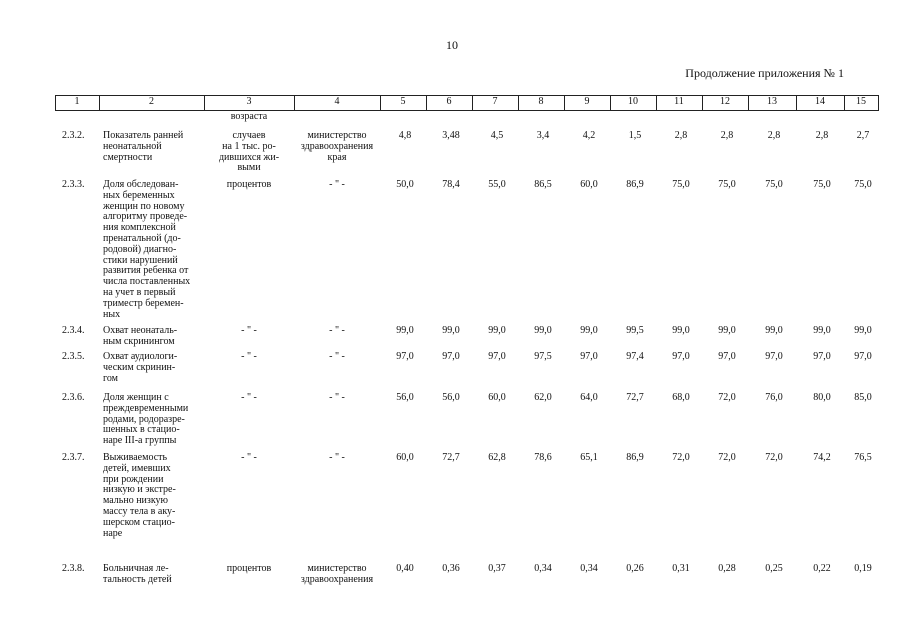  Describe the element at coordinates (589, 397) in the screenshot. I see `value-cell: 64,0` at that location.